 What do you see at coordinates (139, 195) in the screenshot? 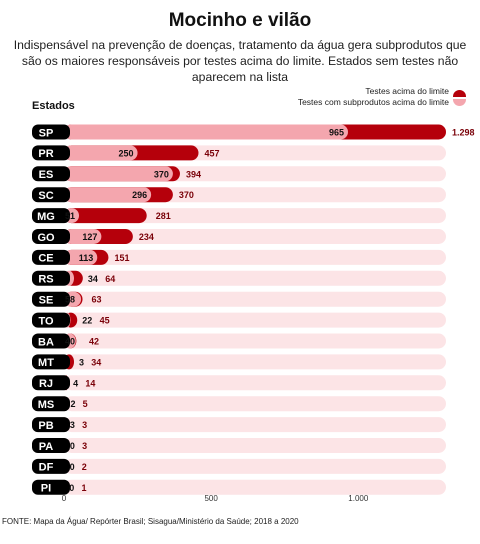
I see `value-label-byproducts: 296` at bounding box center [139, 195].